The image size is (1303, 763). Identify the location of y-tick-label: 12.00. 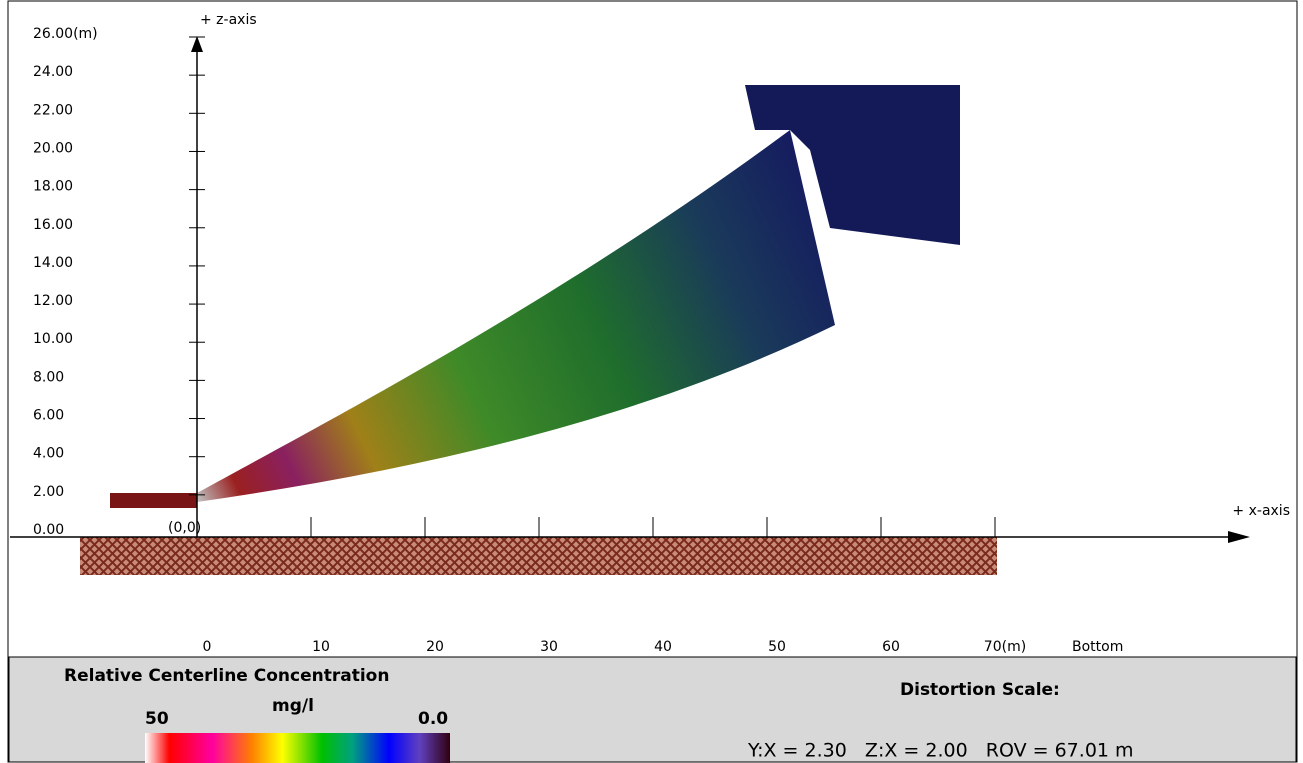
(53, 301).